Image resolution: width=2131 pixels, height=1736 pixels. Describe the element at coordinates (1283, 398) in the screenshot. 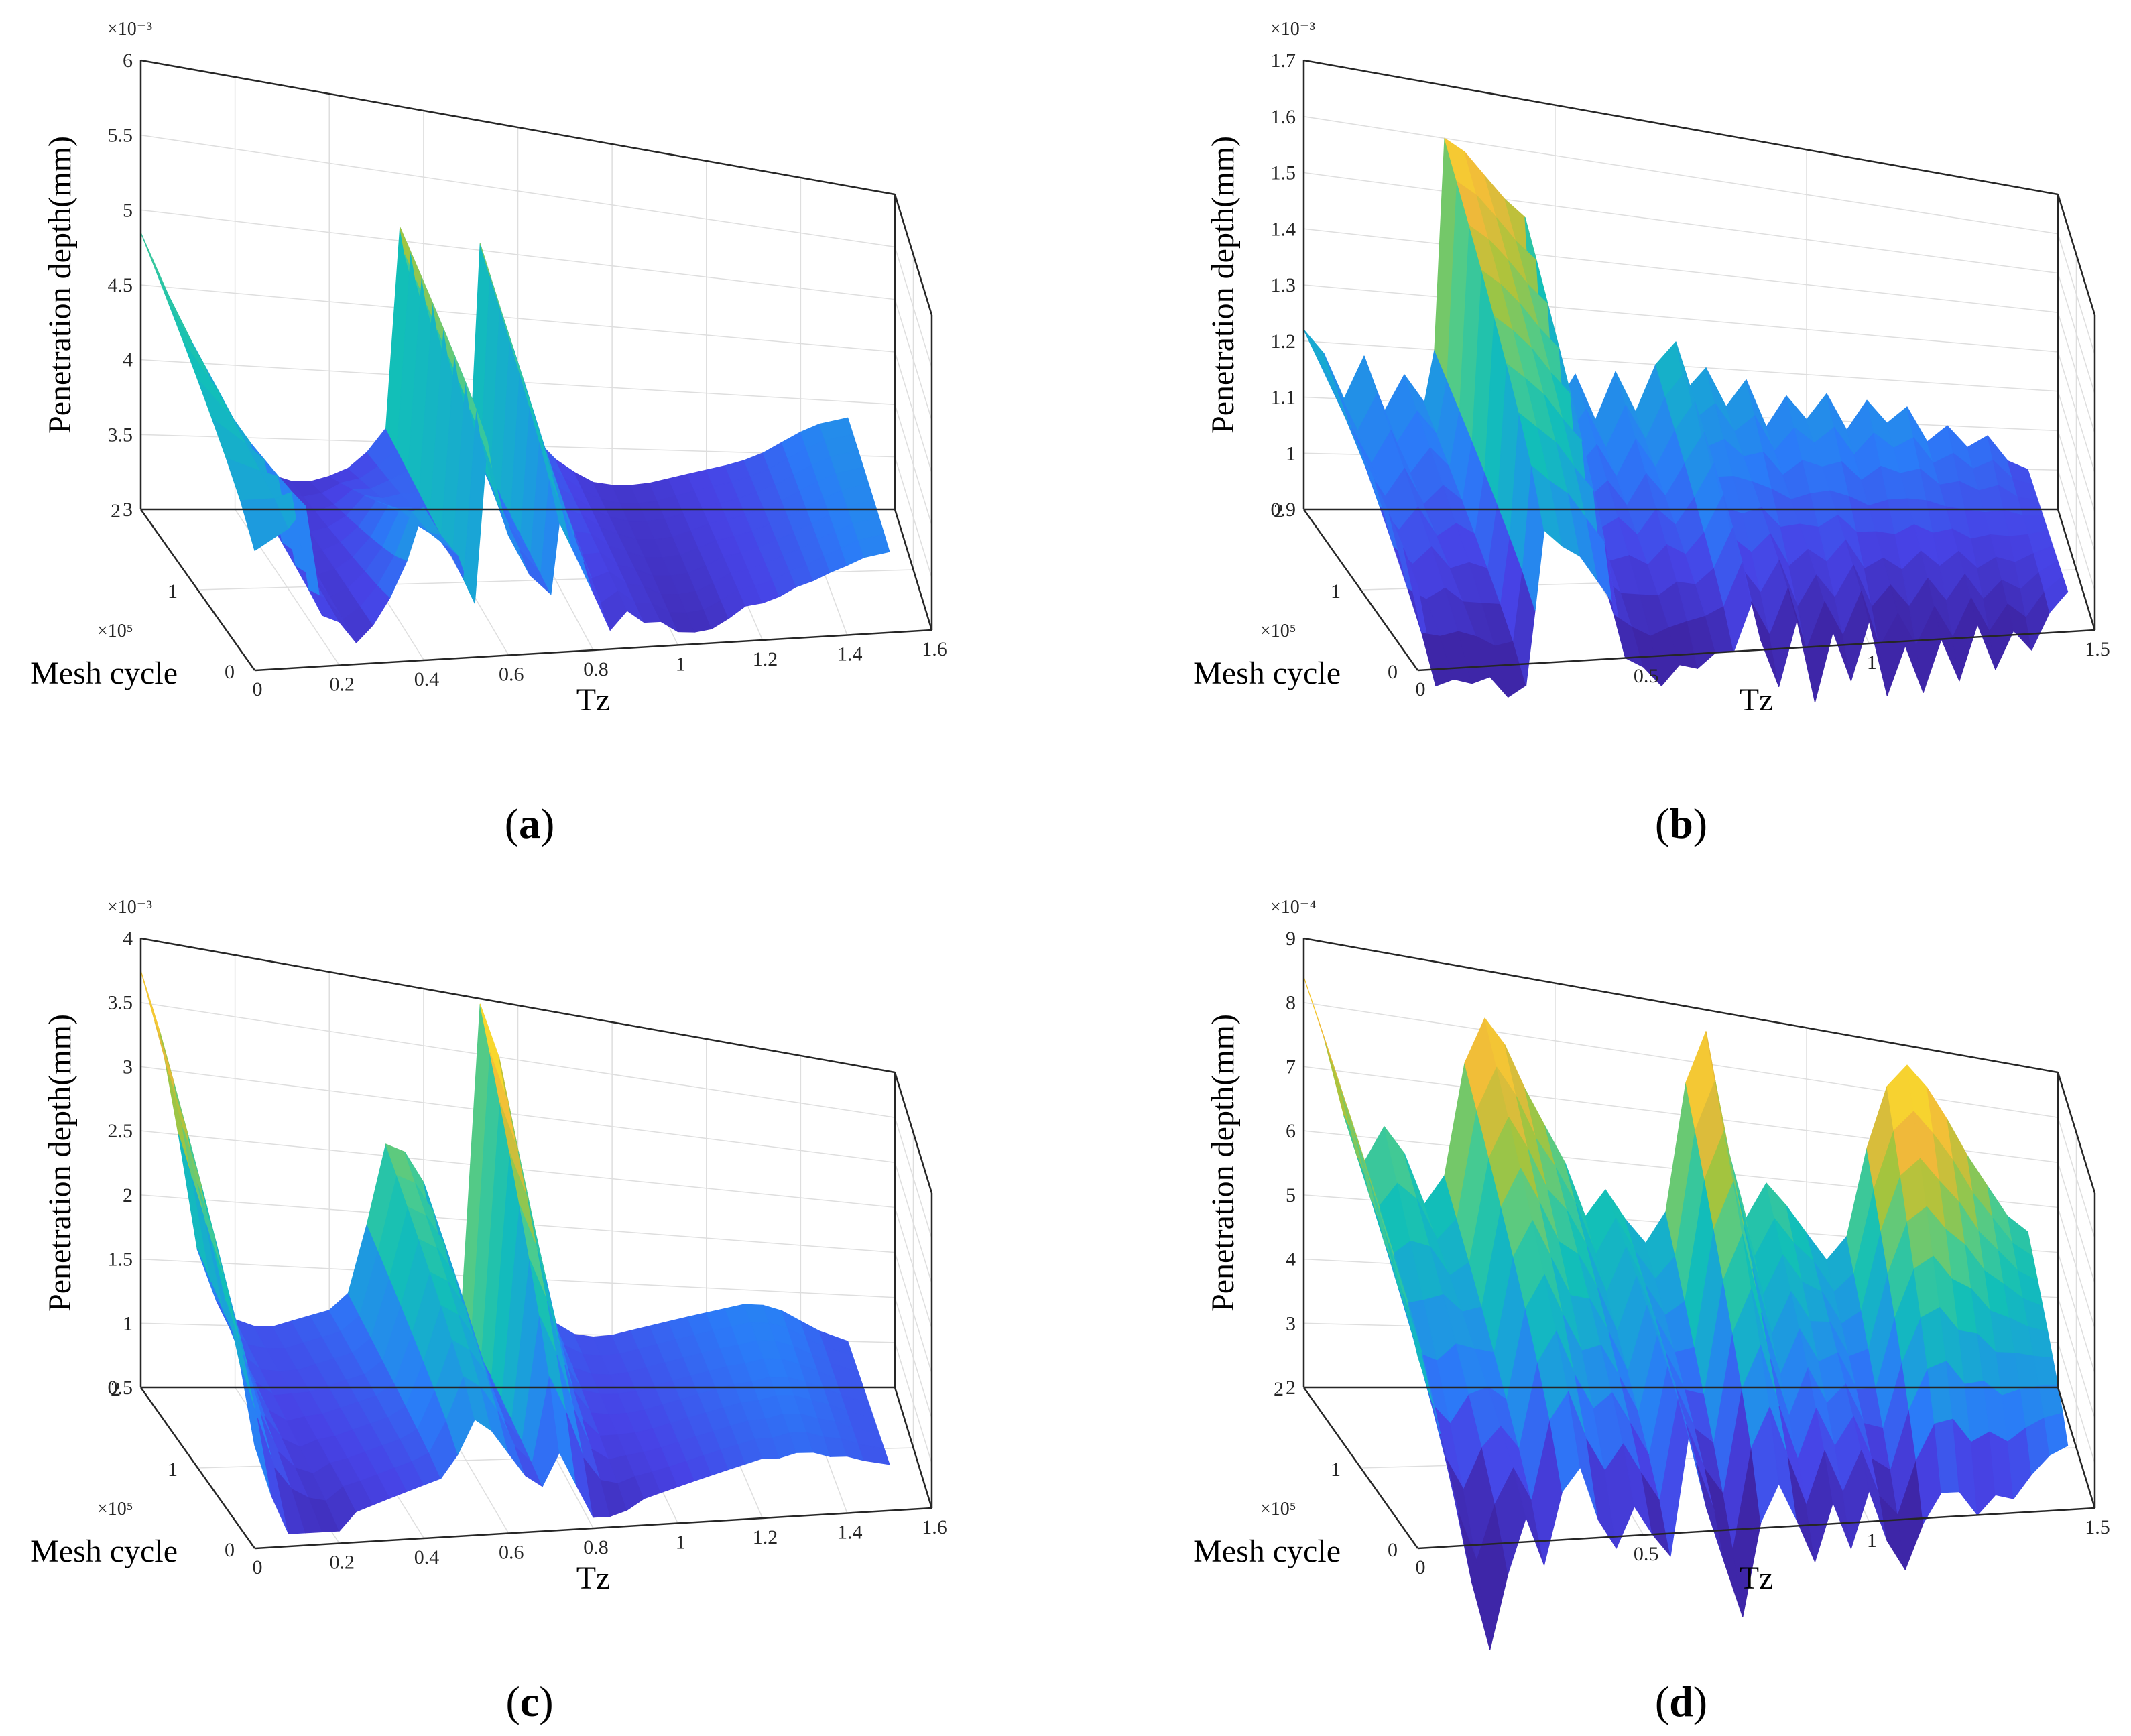

I see `z-tick-label: 1.1` at that location.